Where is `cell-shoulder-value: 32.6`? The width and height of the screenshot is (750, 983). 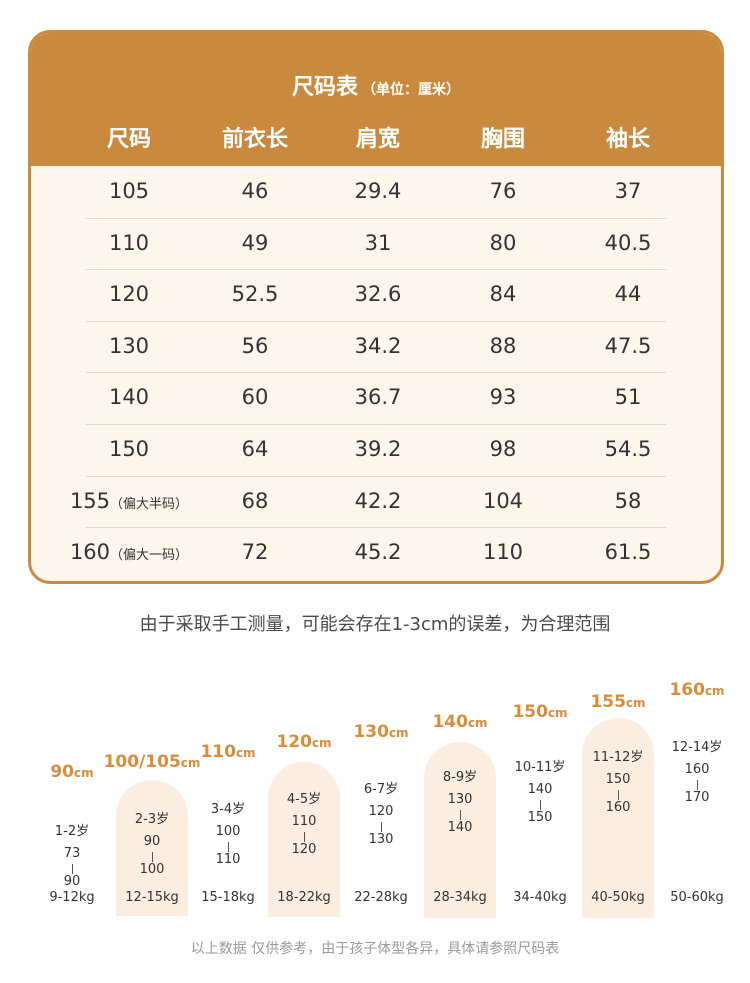 cell-shoulder-value: 32.6 is located at coordinates (378, 294).